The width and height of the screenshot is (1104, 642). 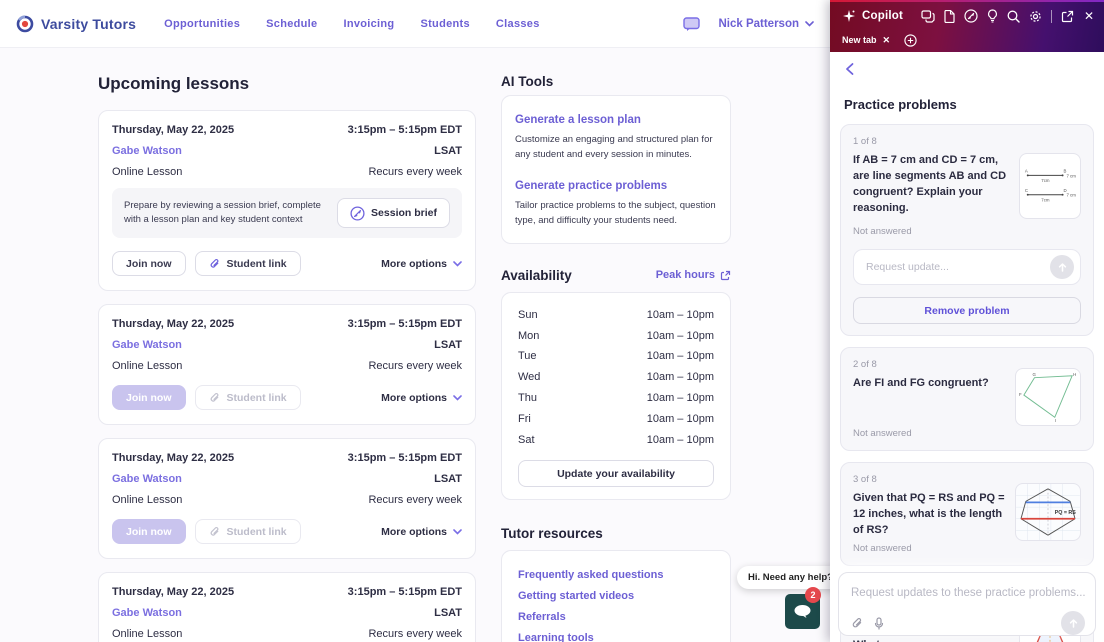 I want to click on day-label: Mon, so click(x=529, y=335).